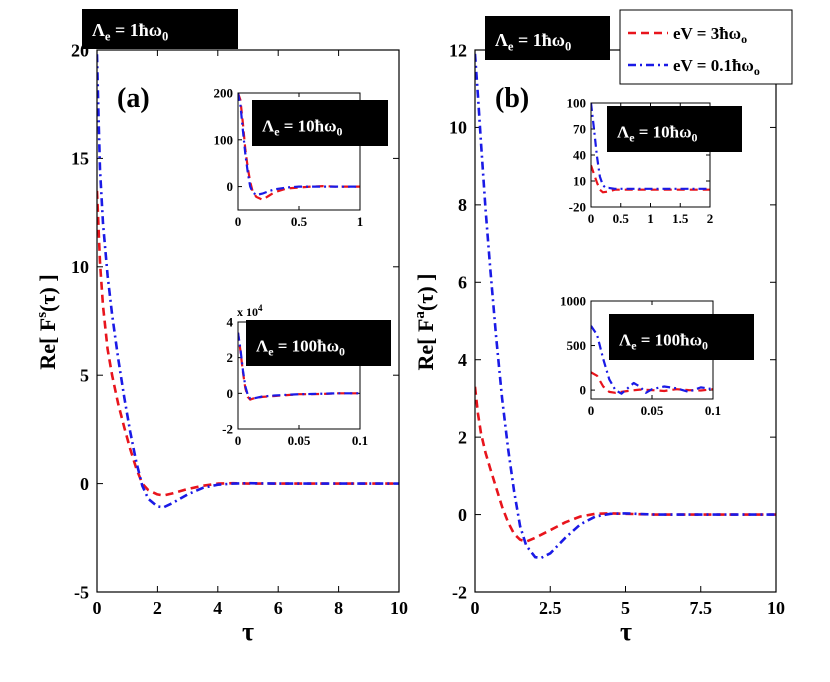 This screenshot has width=830, height=682. What do you see at coordinates (248, 631) in the screenshot?
I see `panel-a-xlabel: τ` at bounding box center [248, 631].